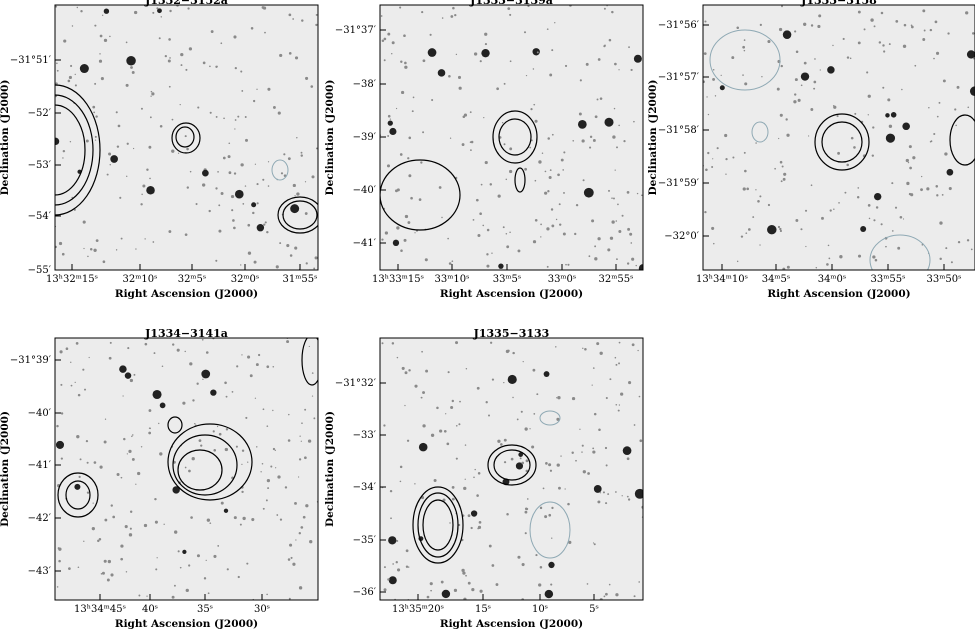 This screenshot has height=632, width=975. What do you see at coordinates (245, 279) in the screenshot?
I see `x-tick-label: 32ᵐ0ˢ` at bounding box center [245, 279].